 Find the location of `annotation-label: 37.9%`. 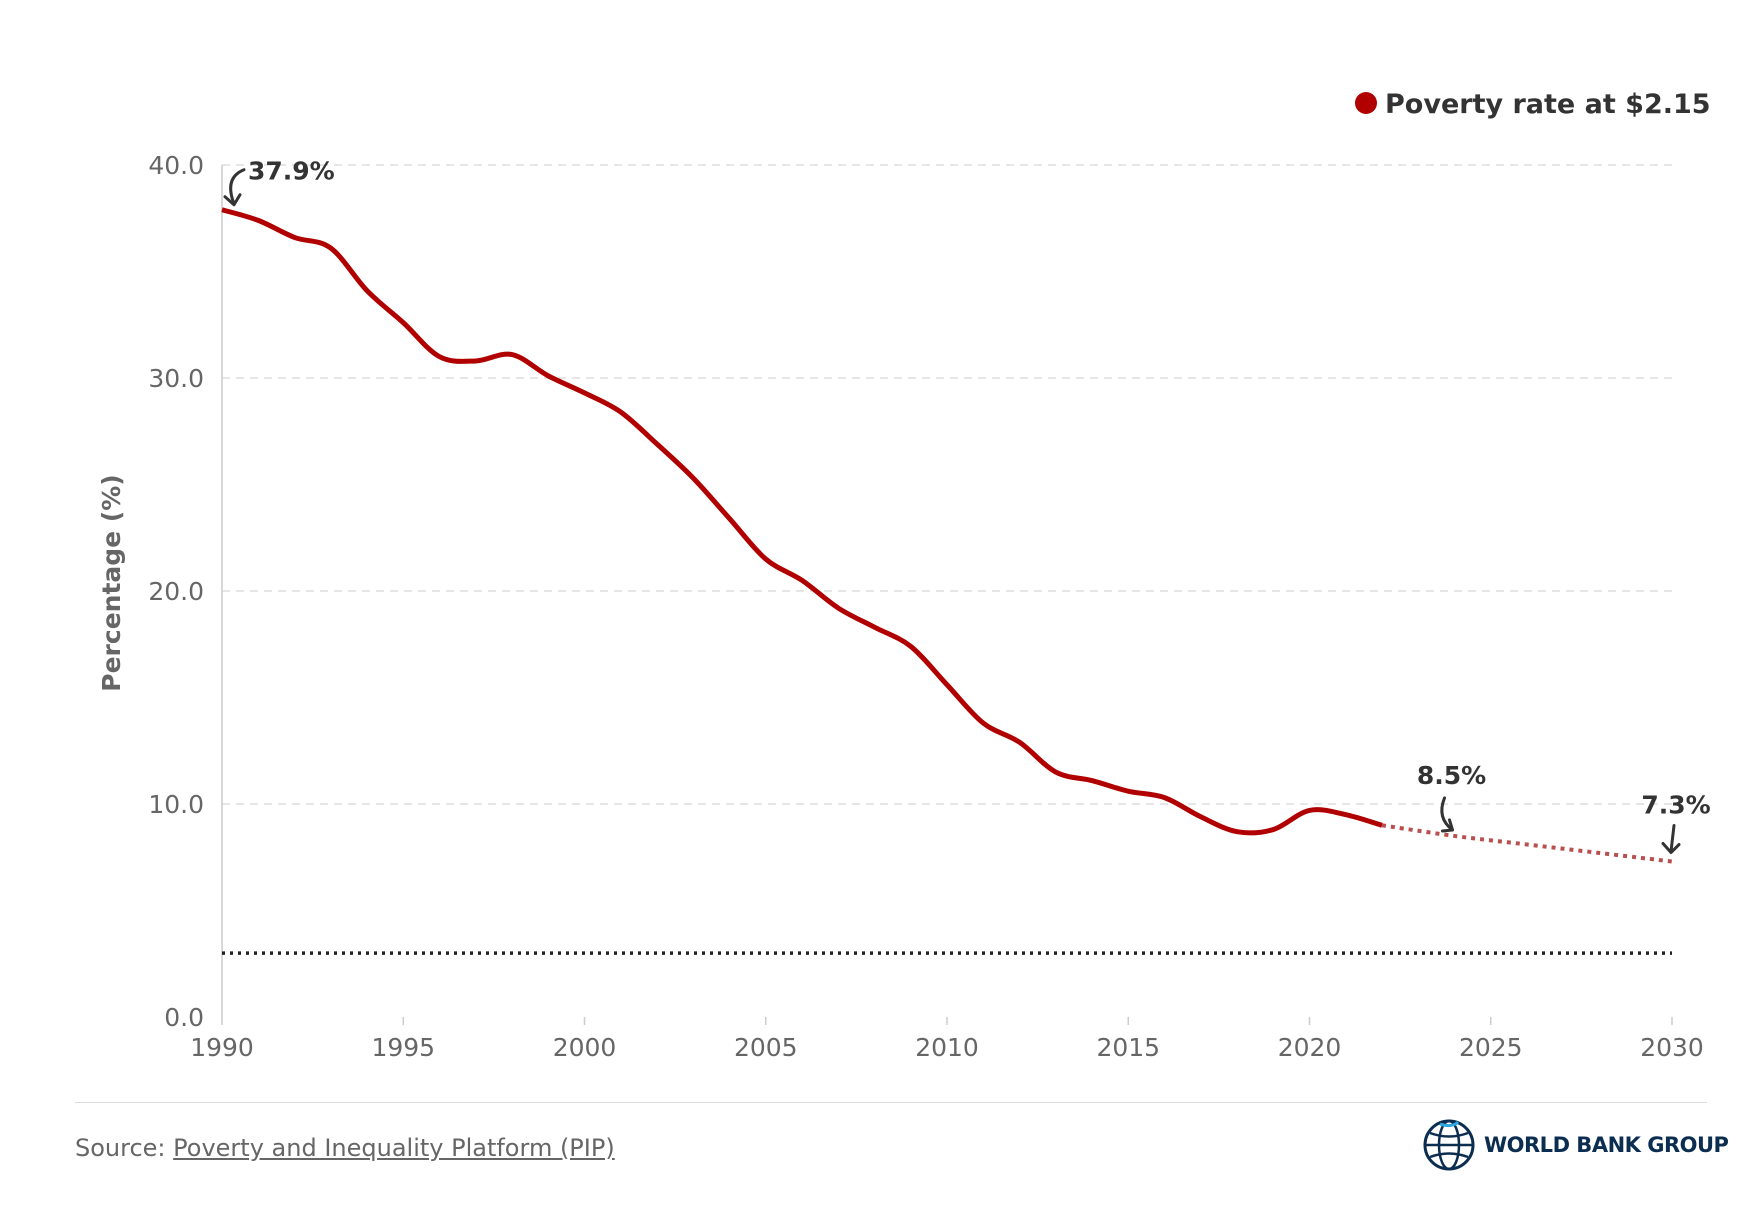

annotation-label: 37.9% is located at coordinates (291, 171).